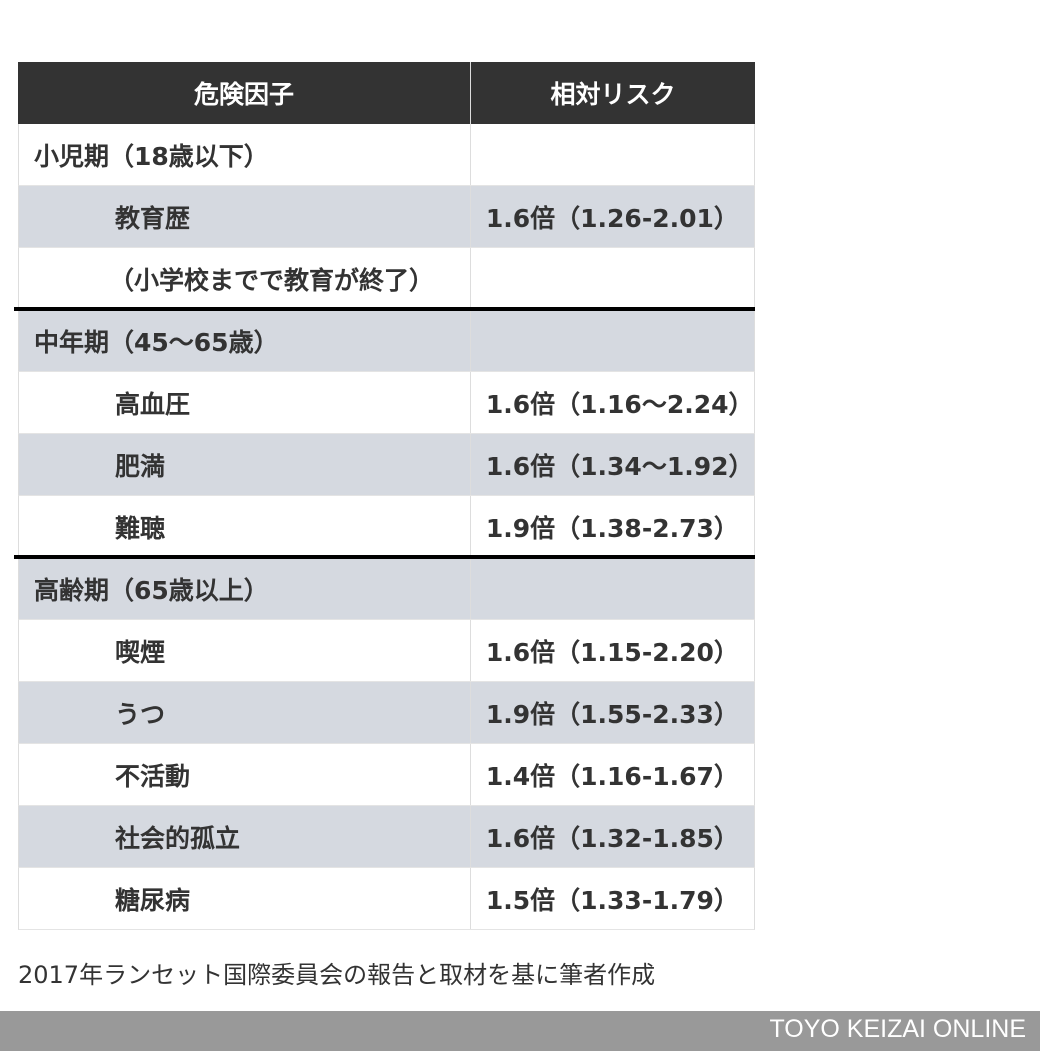  I want to click on table-row: 不活動 1.4倍（1.16-1.67）, so click(386, 775).